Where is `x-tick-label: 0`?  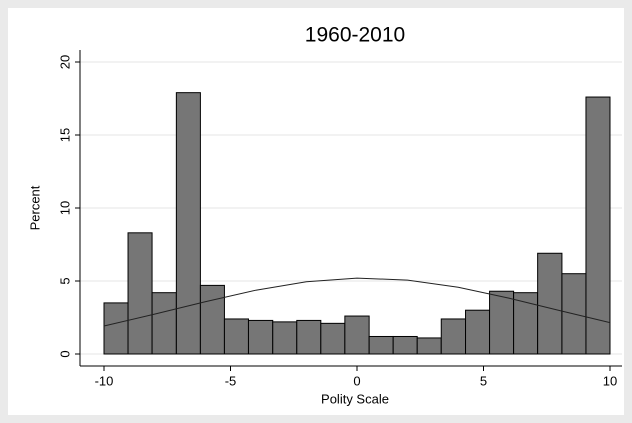 x-tick-label: 0 is located at coordinates (356, 380).